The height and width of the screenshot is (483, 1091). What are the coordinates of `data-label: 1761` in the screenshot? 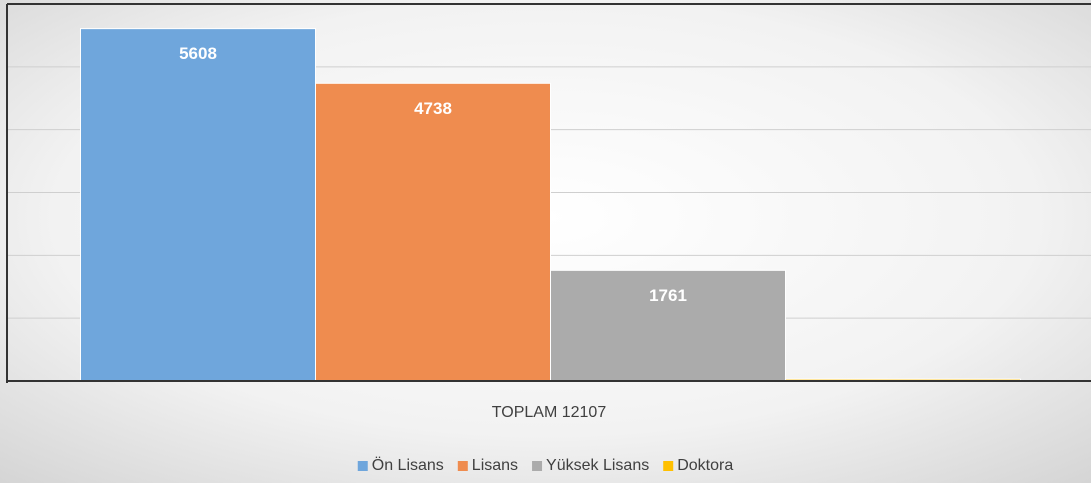 It's located at (668, 295).